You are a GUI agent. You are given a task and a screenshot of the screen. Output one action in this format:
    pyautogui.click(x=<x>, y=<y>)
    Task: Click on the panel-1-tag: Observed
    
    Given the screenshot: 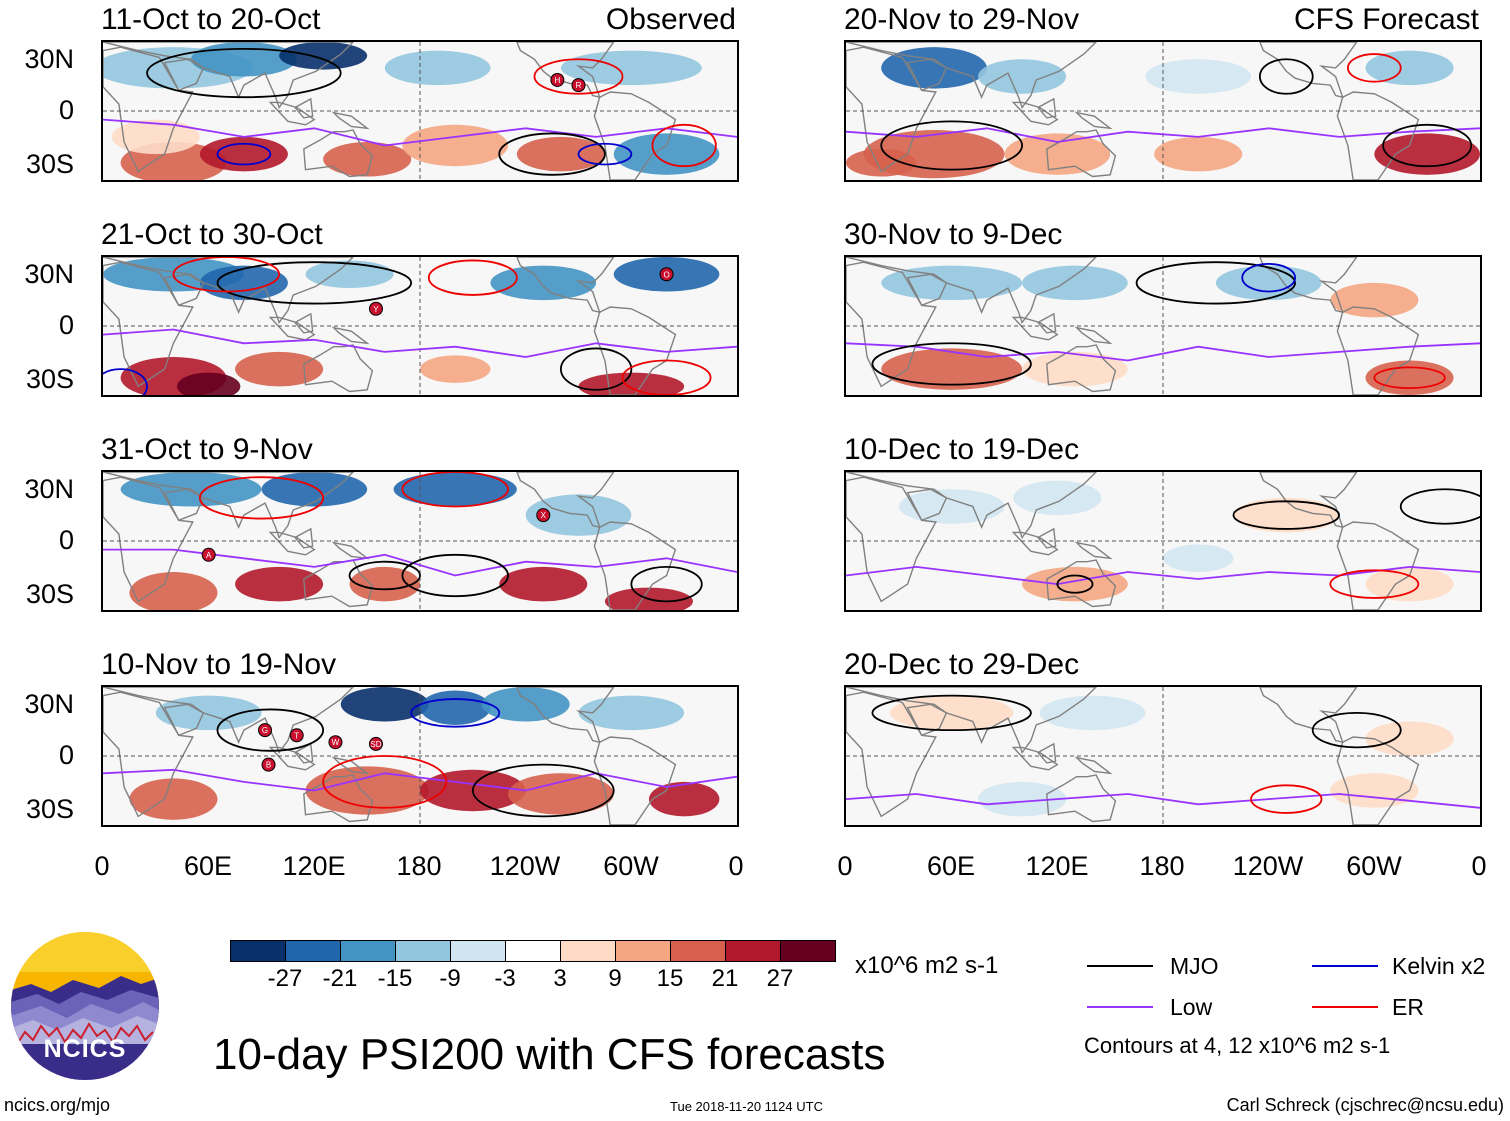 What is the action you would take?
    pyautogui.click(x=670, y=19)
    